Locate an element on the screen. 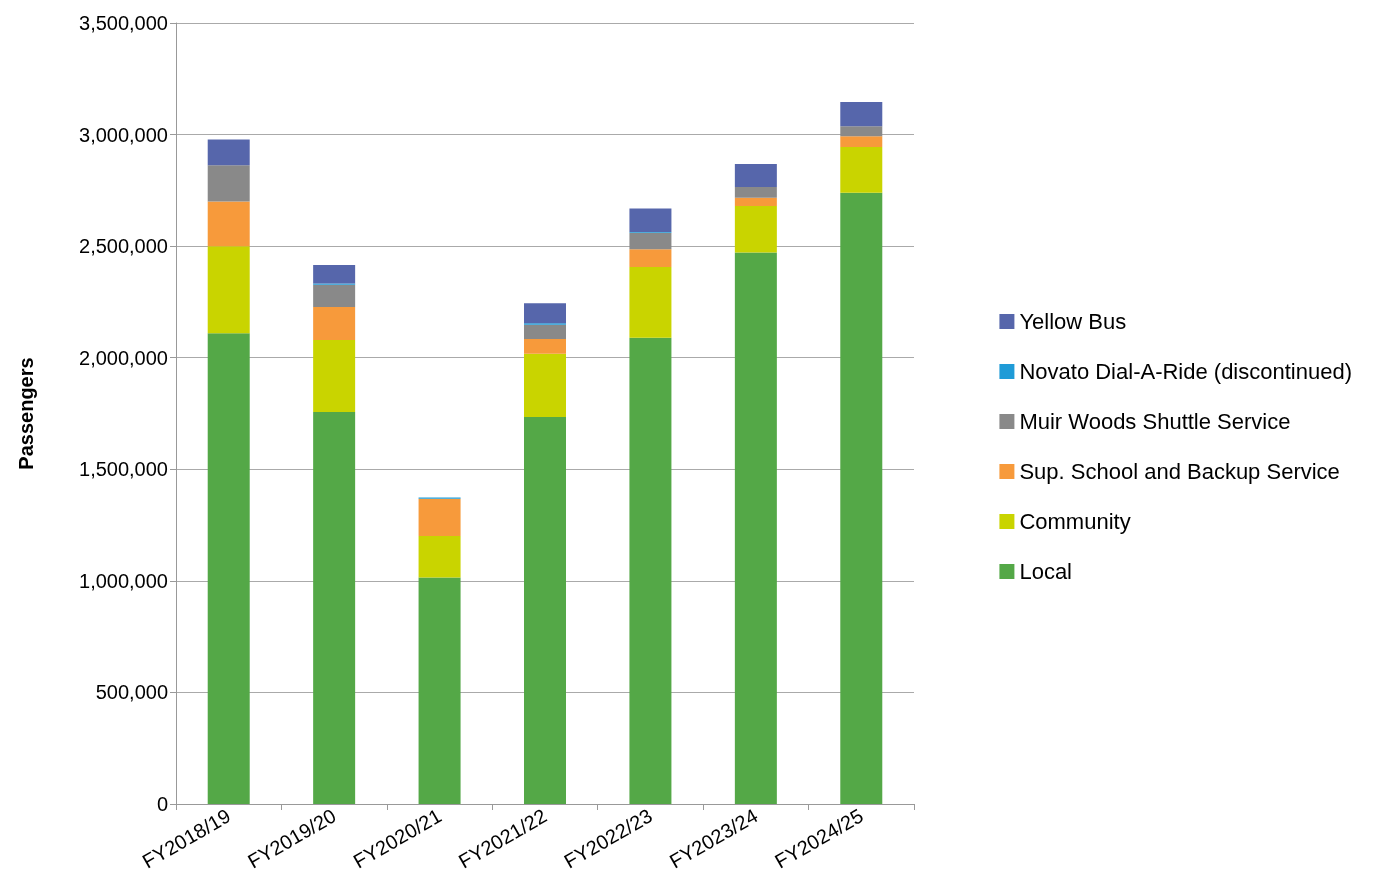 The height and width of the screenshot is (893, 1375). legend-label: Sup. School and Backup Service is located at coordinates (1179, 471).